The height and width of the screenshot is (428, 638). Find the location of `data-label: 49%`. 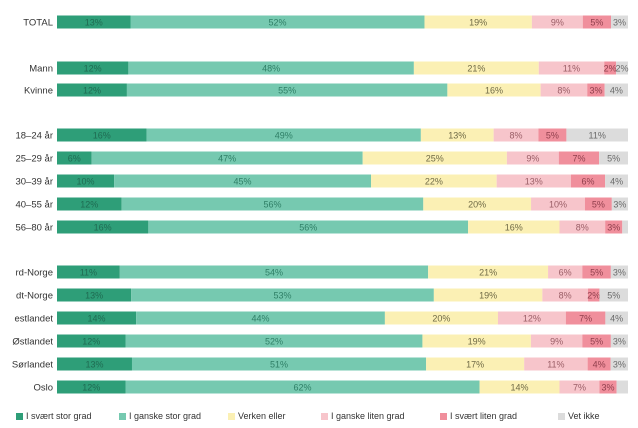

data-label: 49% is located at coordinates (284, 135).